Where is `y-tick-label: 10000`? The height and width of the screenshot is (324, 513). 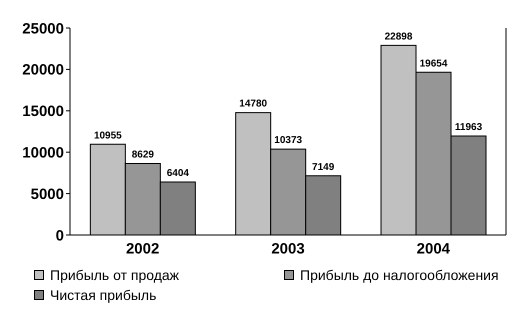 y-tick-label: 10000 is located at coordinates (43, 153).